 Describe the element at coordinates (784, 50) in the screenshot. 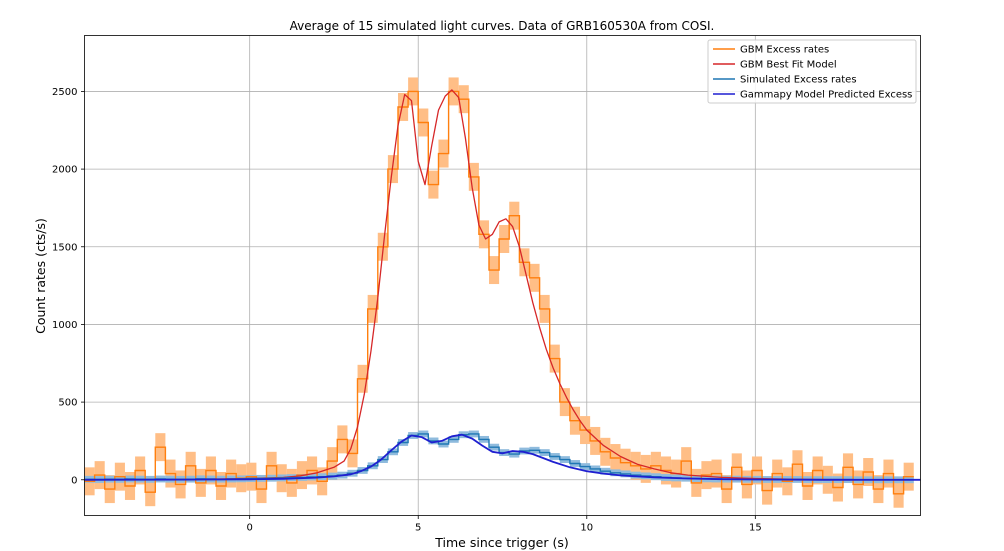

I see `legend-label: GBM Excess rates` at that location.